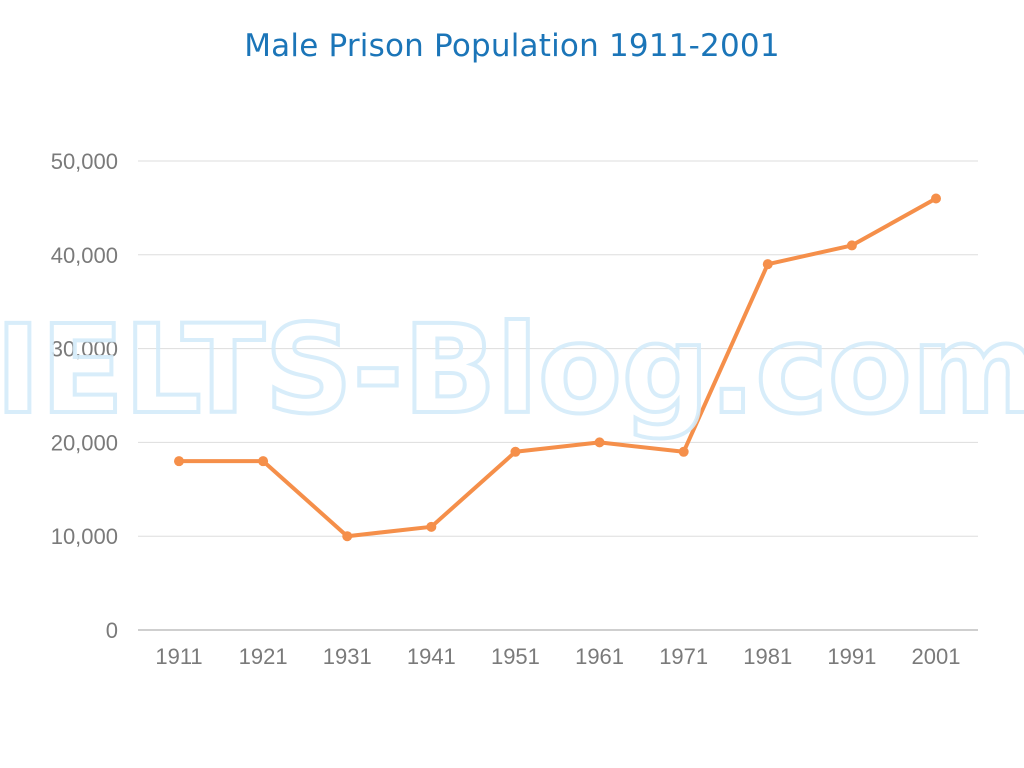 The image size is (1024, 768). Describe the element at coordinates (84, 255) in the screenshot. I see `y-tick-label: 40,000` at that location.